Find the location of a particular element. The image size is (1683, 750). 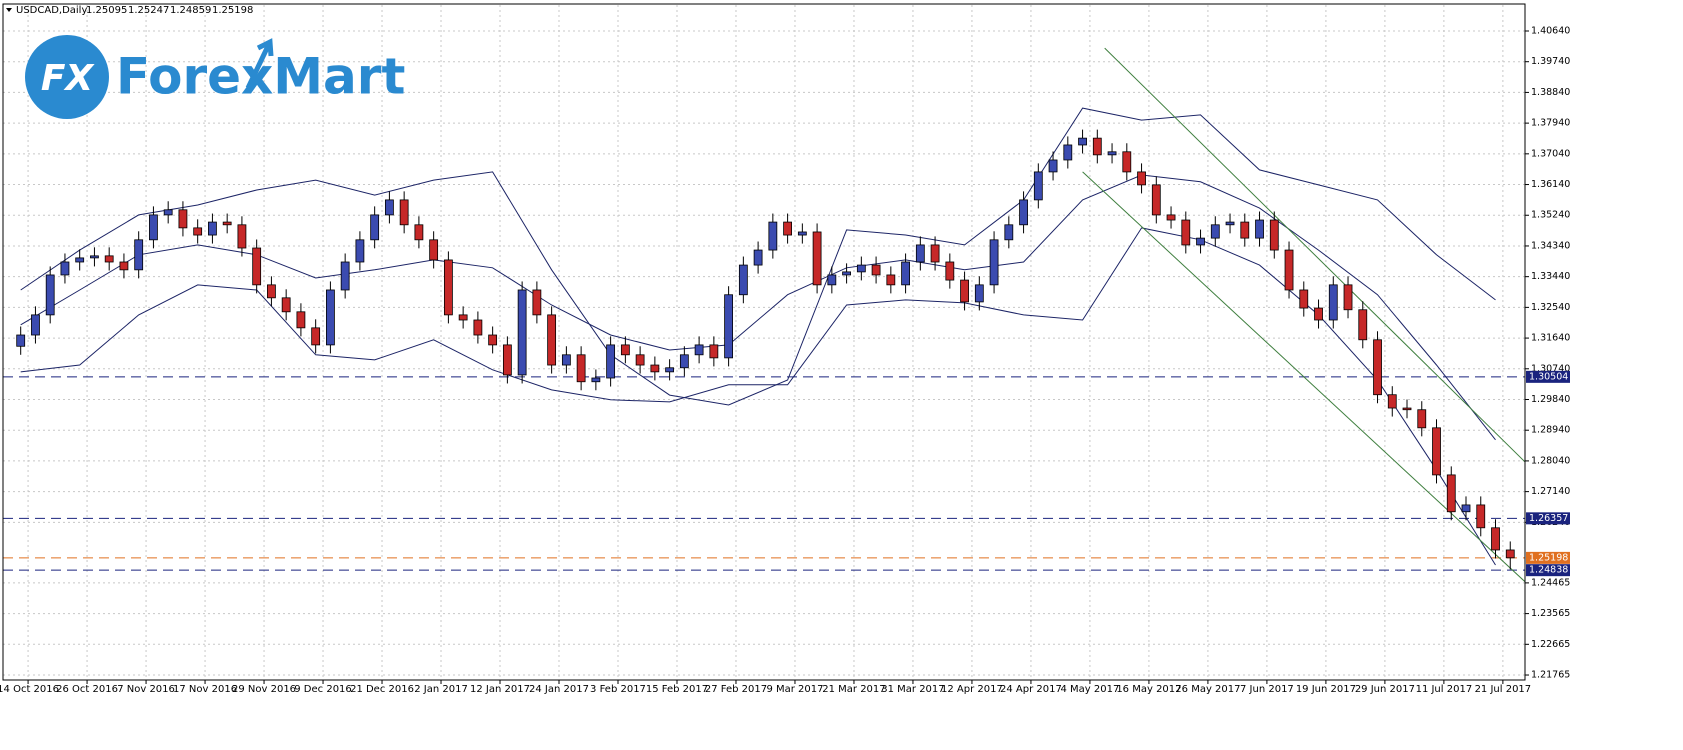

header-arrow is located at coordinates (9, 10).